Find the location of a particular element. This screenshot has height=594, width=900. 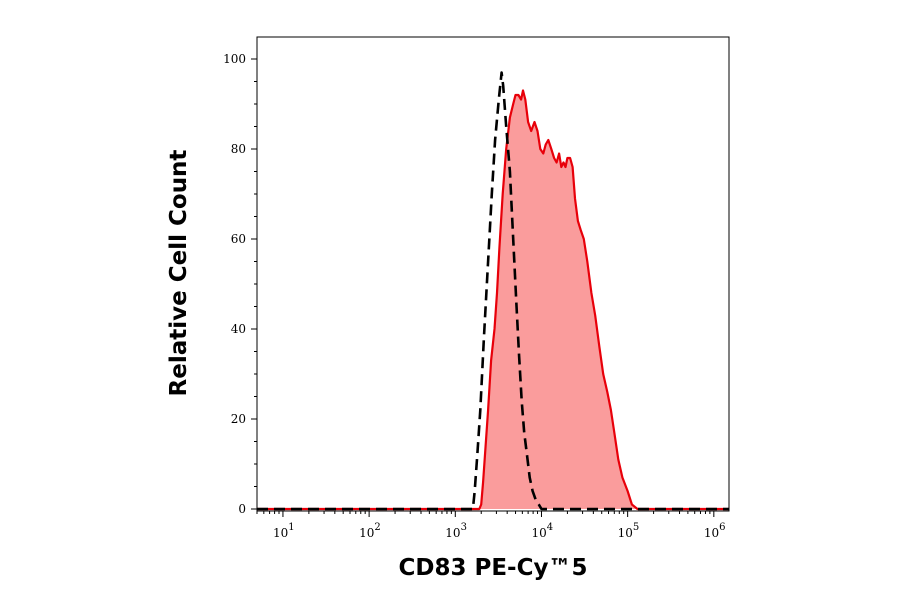

y-tick-label-20: 20 is located at coordinates (238, 419).